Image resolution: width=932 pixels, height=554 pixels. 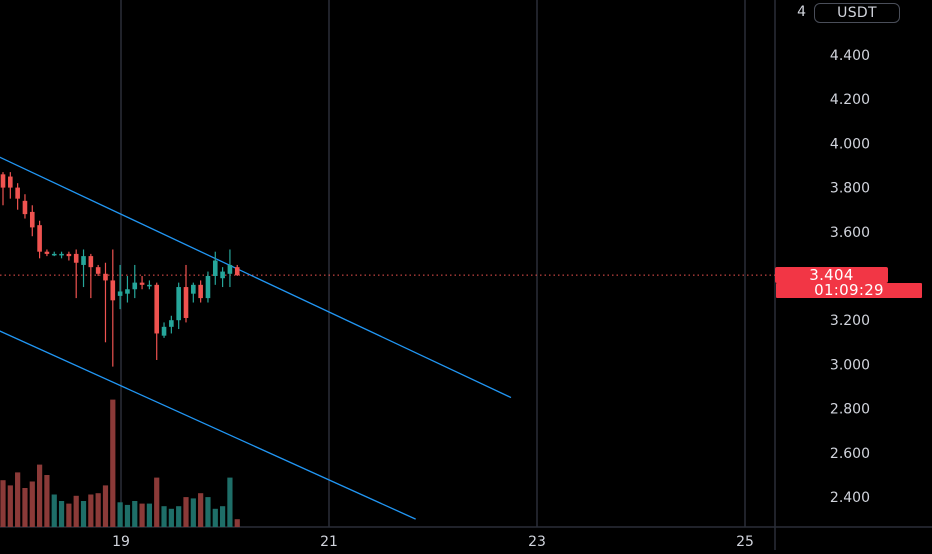 I want to click on price-tick-label: 2.800, so click(x=850, y=410).